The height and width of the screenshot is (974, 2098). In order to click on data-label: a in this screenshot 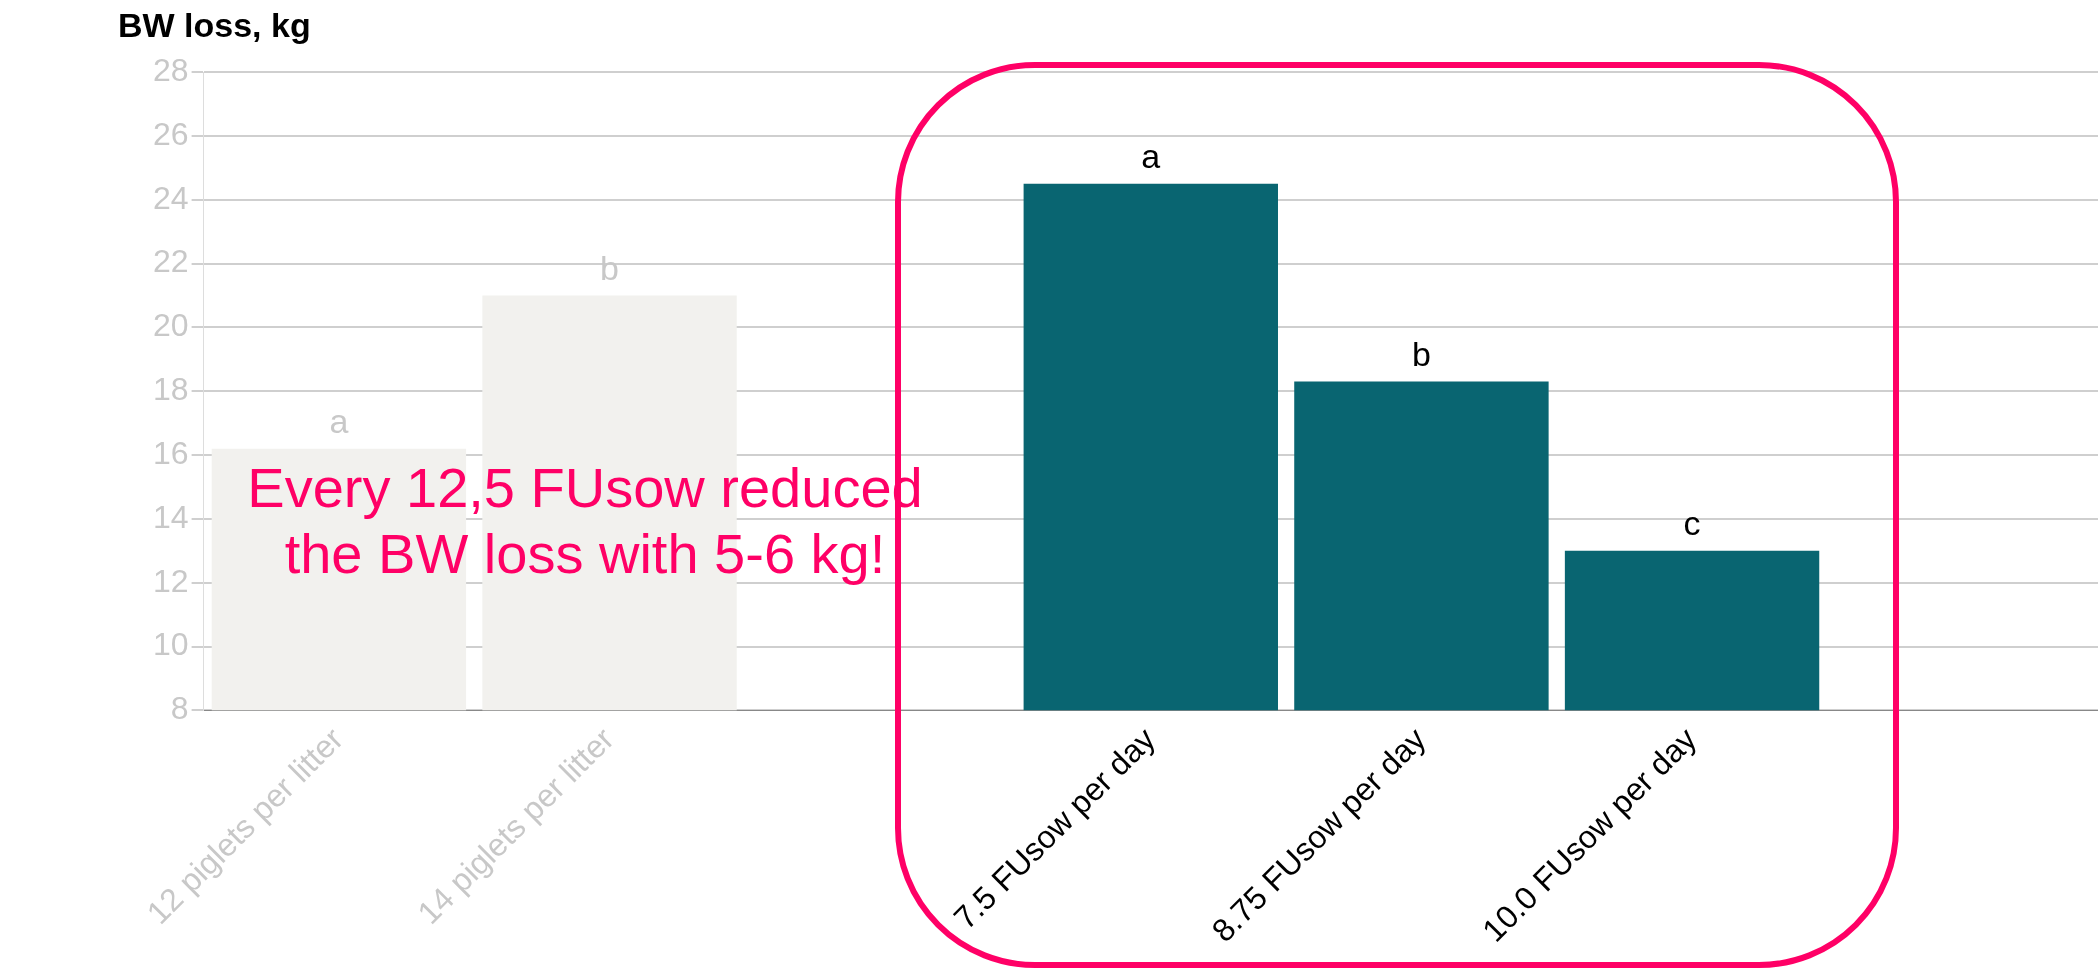, I will do `click(1151, 156)`.